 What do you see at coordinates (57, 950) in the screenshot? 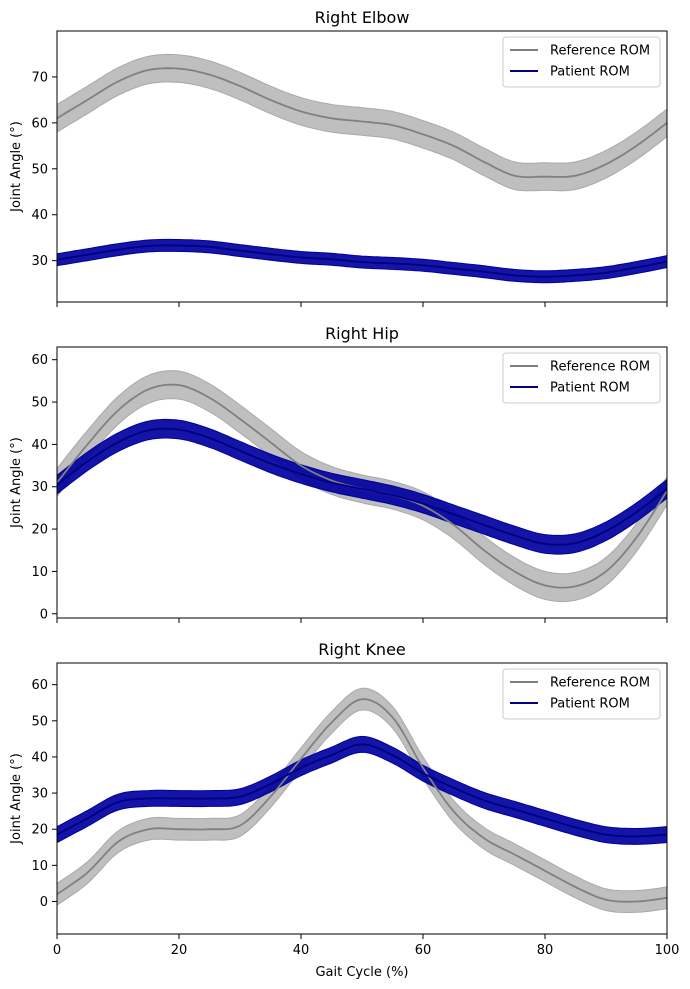
I see `x-tick-label: 0` at bounding box center [57, 950].